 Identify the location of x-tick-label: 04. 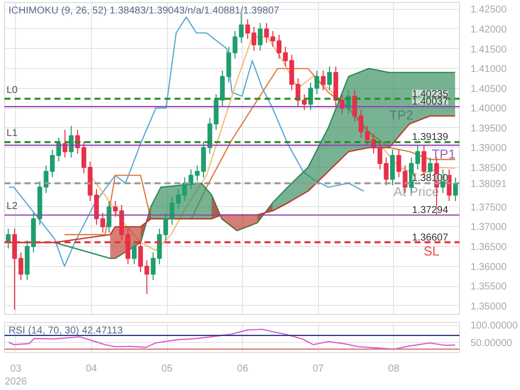
(92, 369).